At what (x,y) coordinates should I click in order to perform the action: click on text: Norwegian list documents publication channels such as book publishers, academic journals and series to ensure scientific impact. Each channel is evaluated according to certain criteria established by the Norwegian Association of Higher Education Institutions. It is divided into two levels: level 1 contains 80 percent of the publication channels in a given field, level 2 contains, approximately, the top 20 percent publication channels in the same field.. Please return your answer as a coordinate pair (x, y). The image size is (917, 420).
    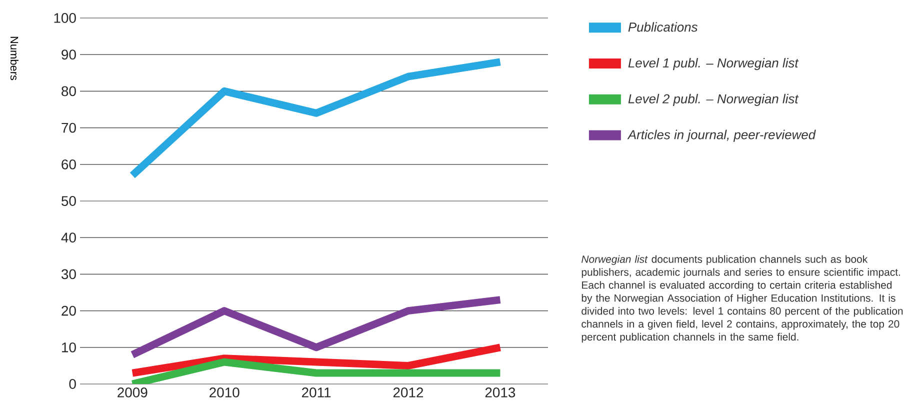
    Looking at the image, I should click on (742, 299).